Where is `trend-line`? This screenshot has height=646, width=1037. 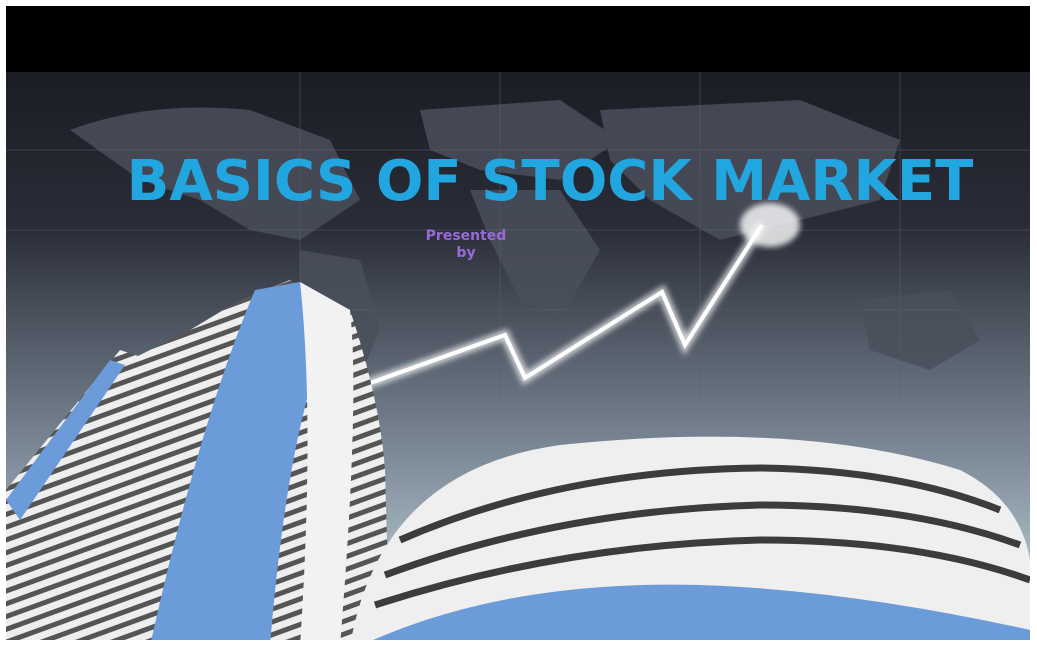 trend-line is located at coordinates (554, 308).